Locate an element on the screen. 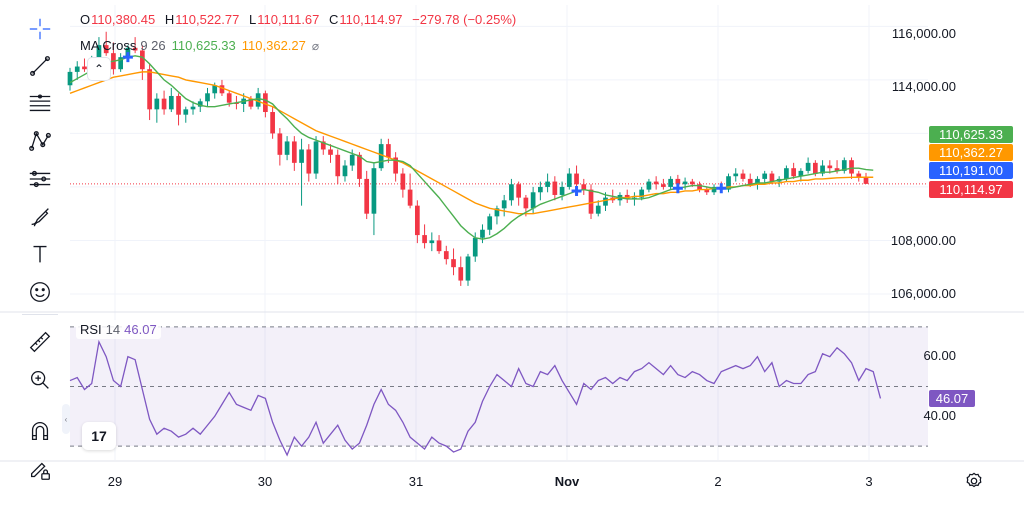 The image size is (1024, 517). rsi-value: 46.07 is located at coordinates (140, 329).